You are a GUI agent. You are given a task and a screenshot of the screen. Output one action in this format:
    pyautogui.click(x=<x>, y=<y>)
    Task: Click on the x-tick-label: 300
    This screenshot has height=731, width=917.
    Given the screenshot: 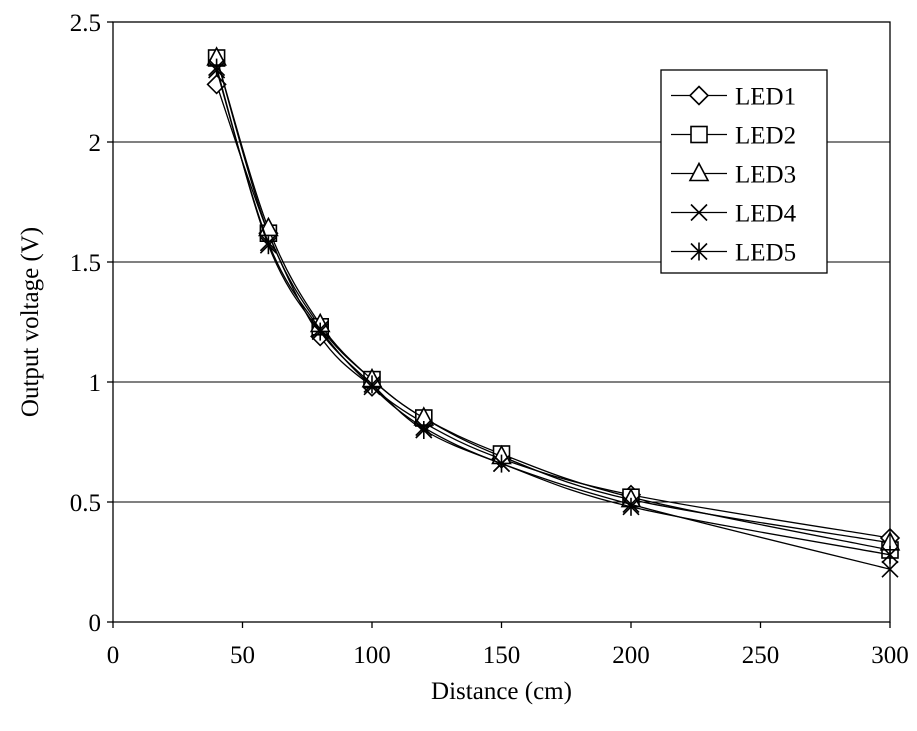 What is the action you would take?
    pyautogui.click(x=890, y=655)
    